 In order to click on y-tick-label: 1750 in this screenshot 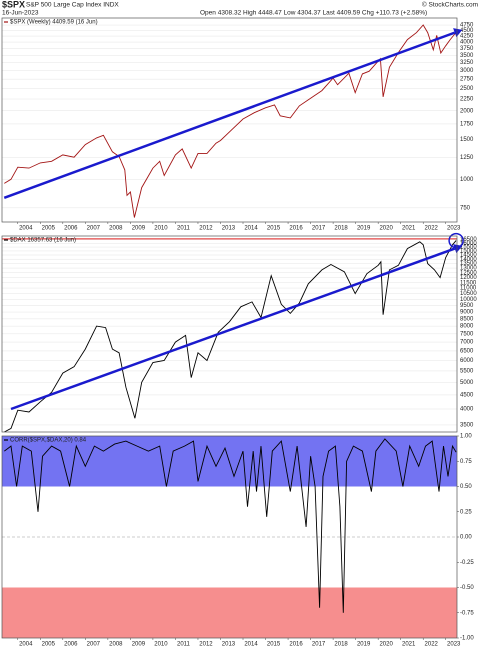, I will do `click(467, 125)`.